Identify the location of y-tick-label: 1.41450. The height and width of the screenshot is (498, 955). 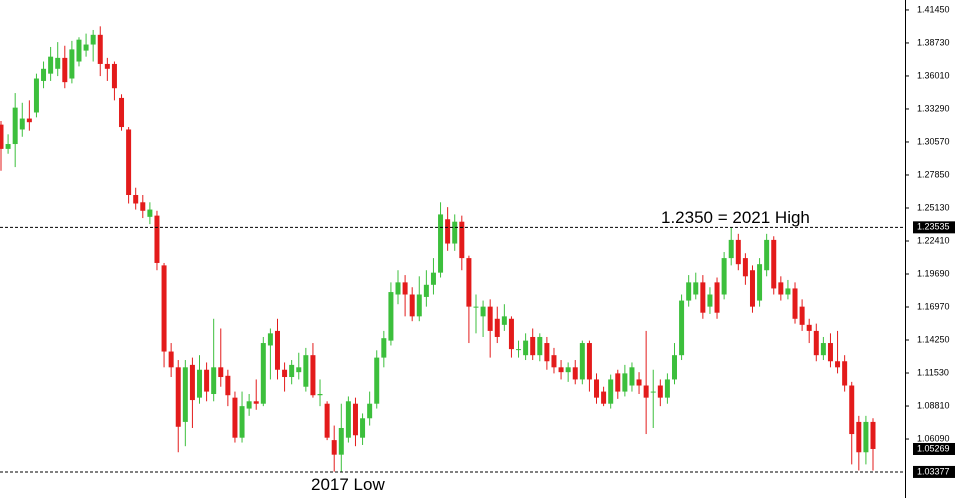
(933, 9).